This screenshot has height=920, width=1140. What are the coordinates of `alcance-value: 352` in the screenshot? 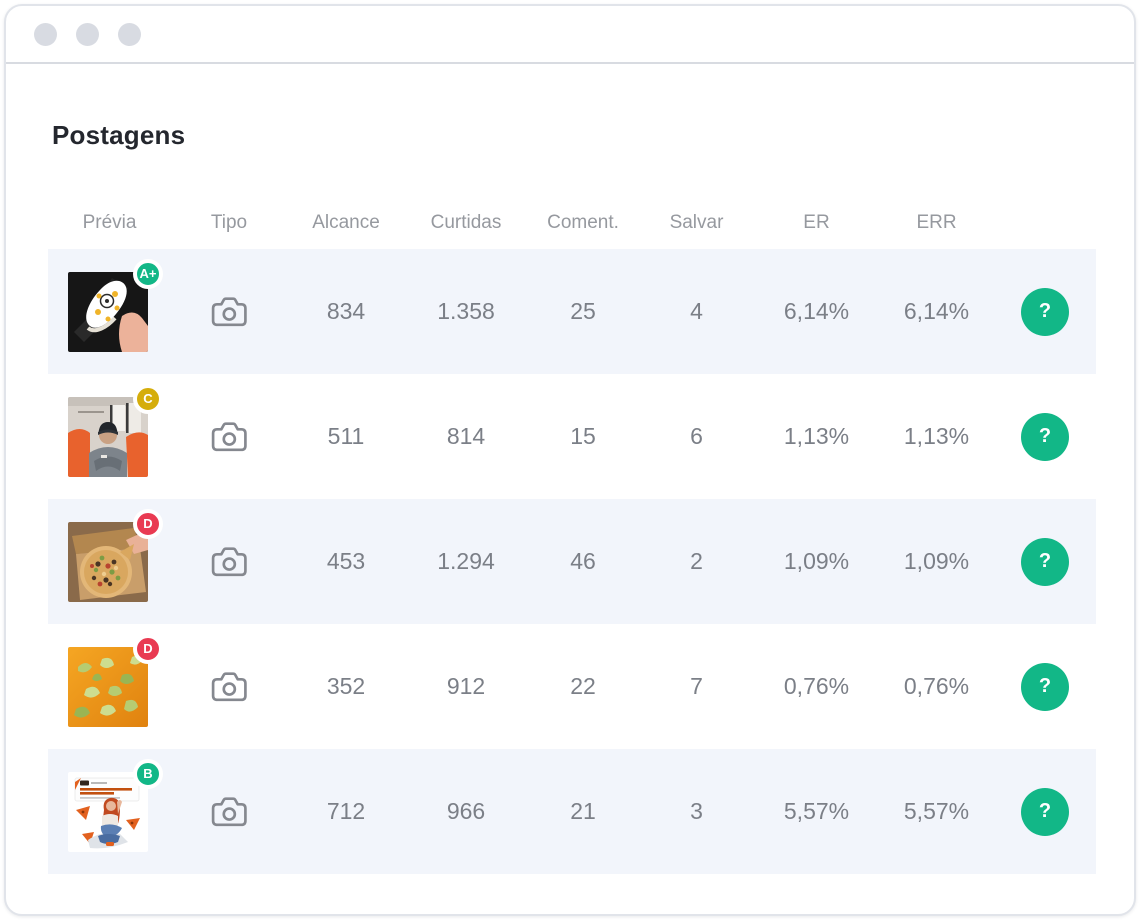 It's located at (346, 686).